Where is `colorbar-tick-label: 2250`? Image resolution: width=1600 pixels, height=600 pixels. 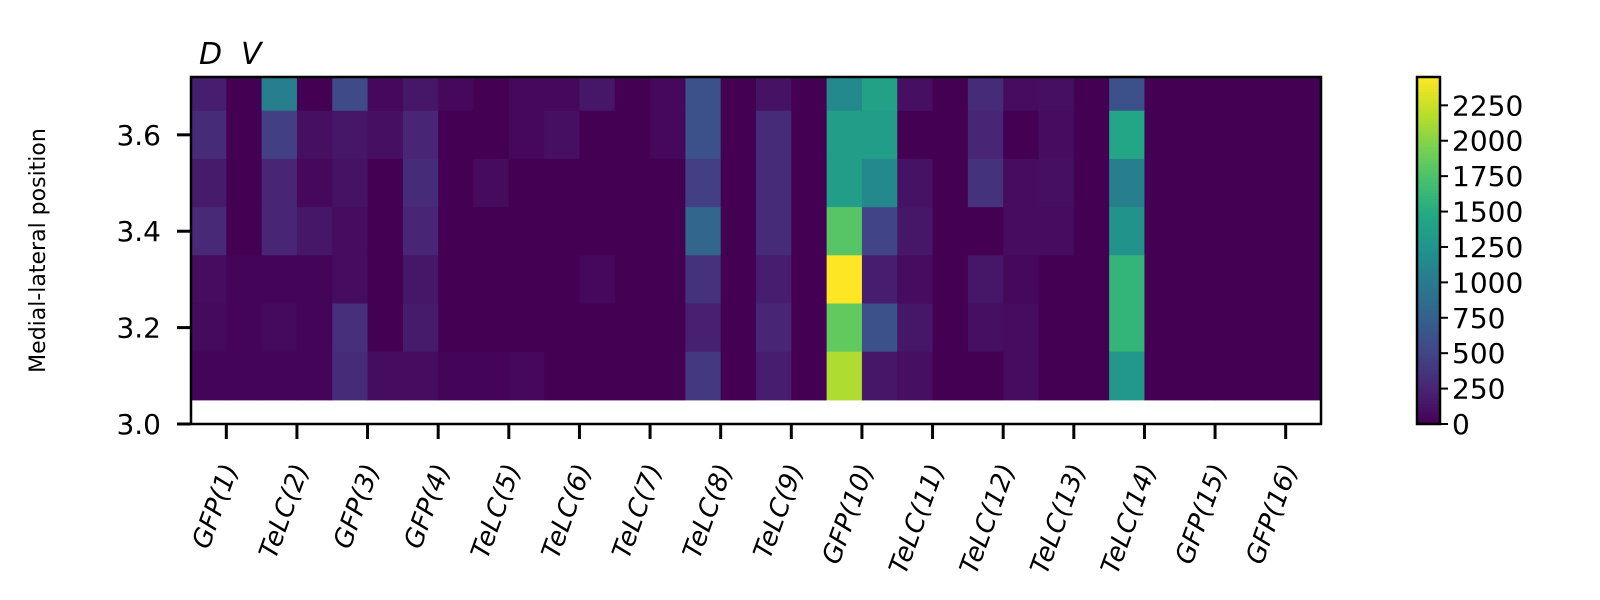
colorbar-tick-label: 2250 is located at coordinates (1487, 105).